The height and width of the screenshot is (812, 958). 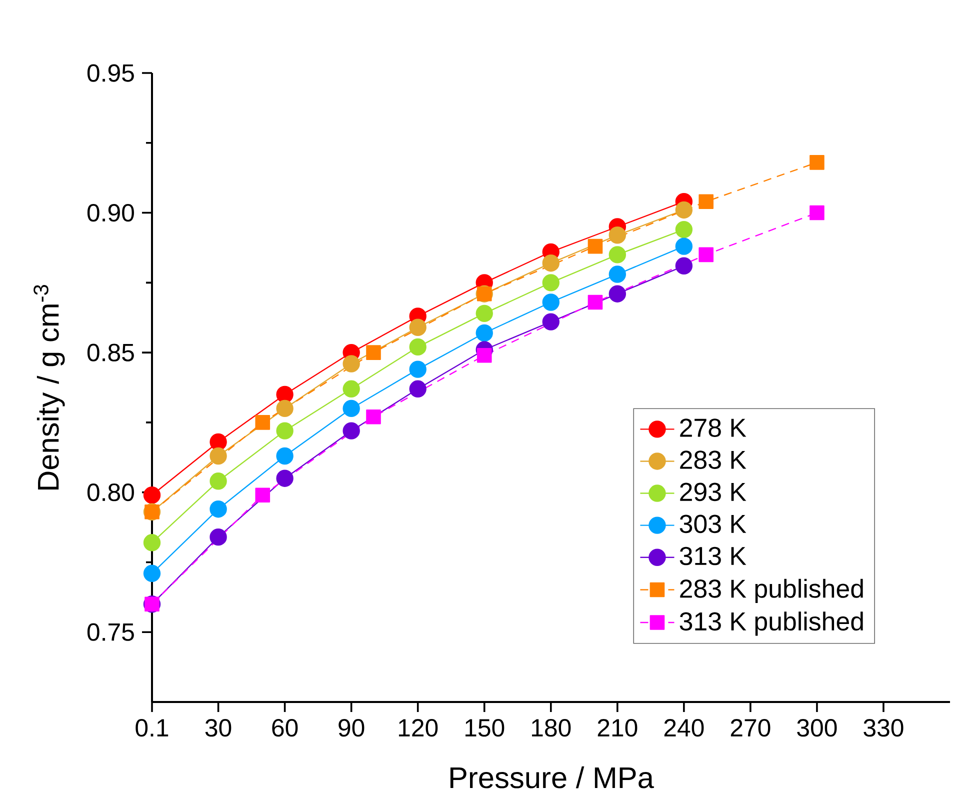 What do you see at coordinates (218, 728) in the screenshot?
I see `x-tick-label: 30` at bounding box center [218, 728].